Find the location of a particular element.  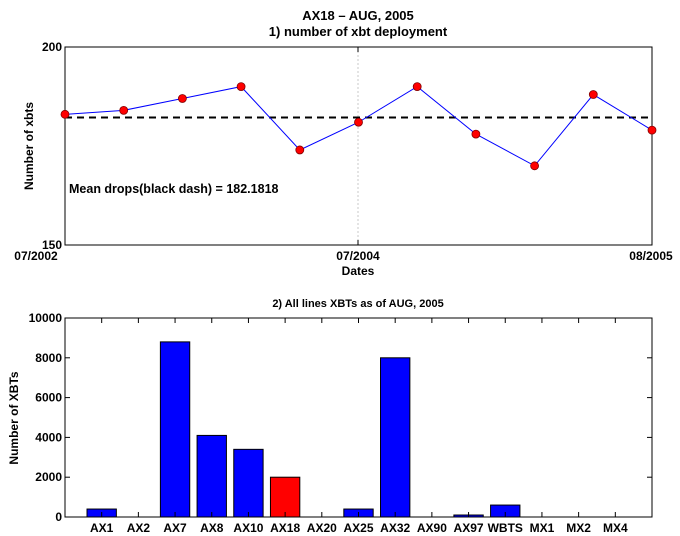

top-x-axis-label: Dates is located at coordinates (358, 271).